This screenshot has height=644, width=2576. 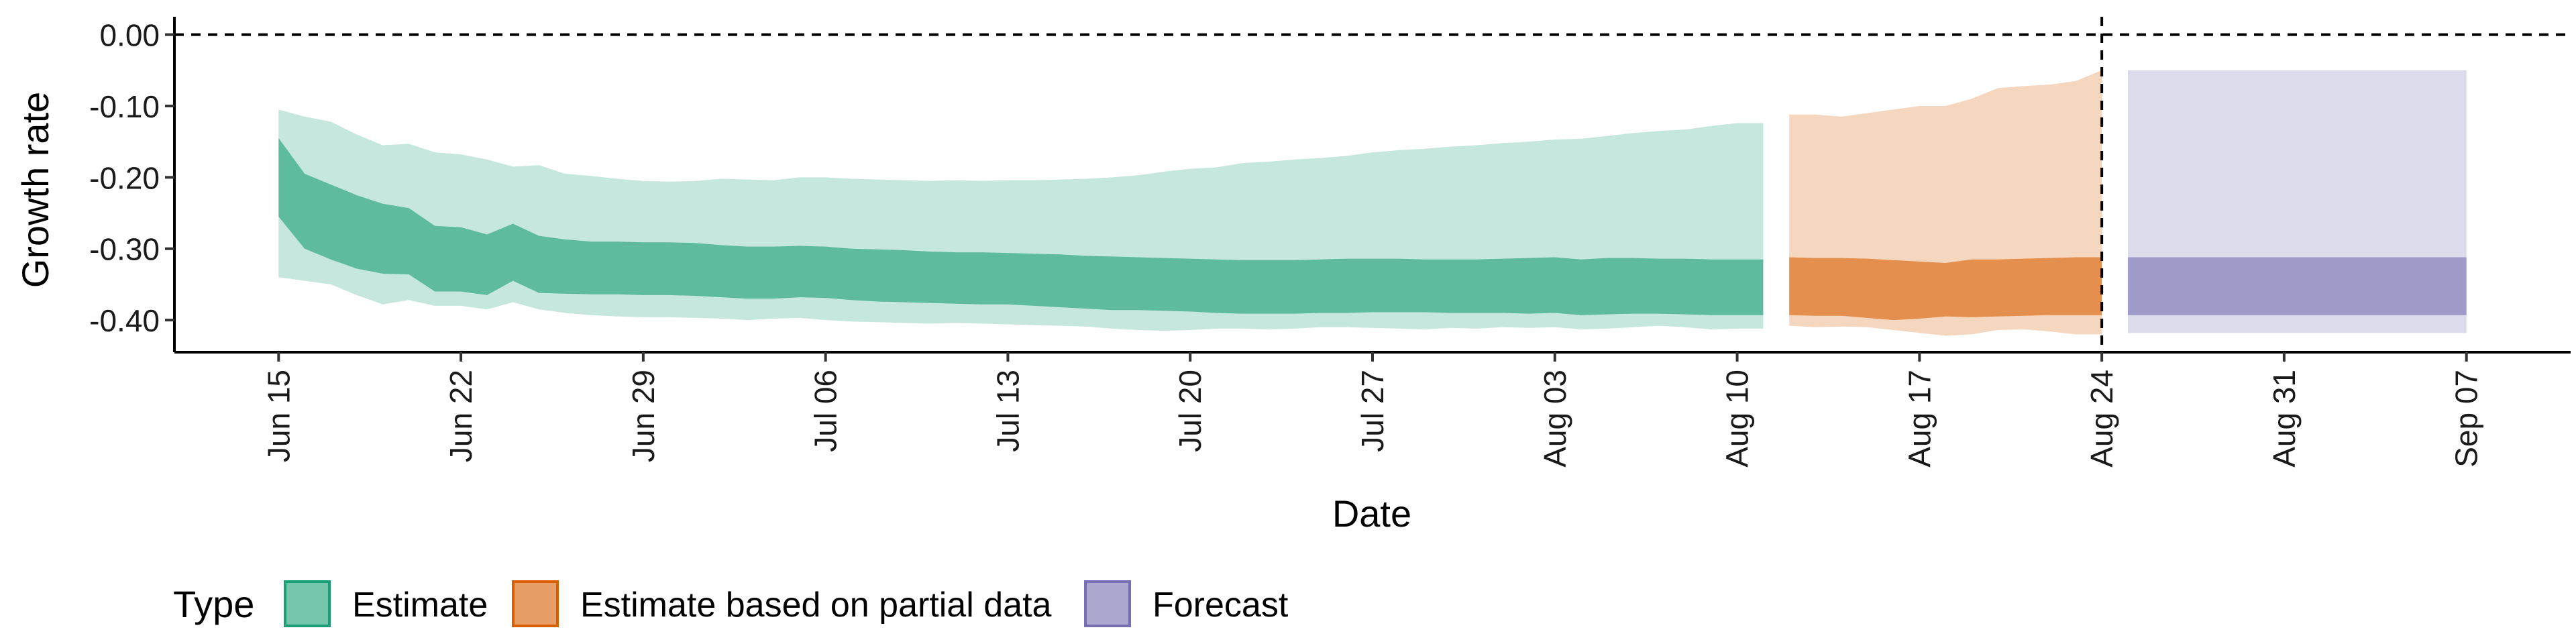 What do you see at coordinates (816, 605) in the screenshot?
I see `legend-label-estimate-based-on-partial-data: Estimate based on partial data` at bounding box center [816, 605].